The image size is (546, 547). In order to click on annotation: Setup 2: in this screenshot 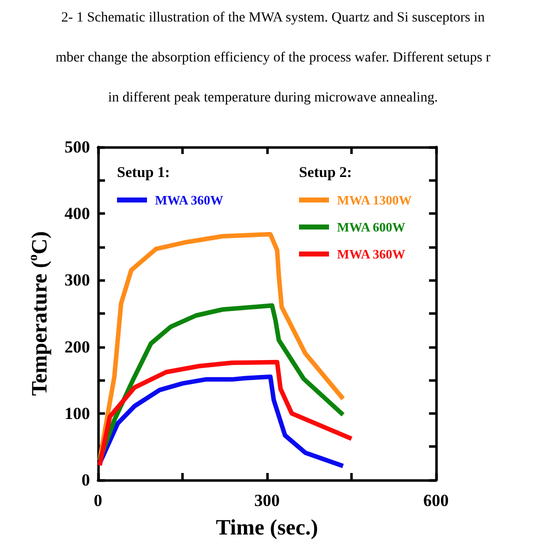, I will do `click(325, 173)`.